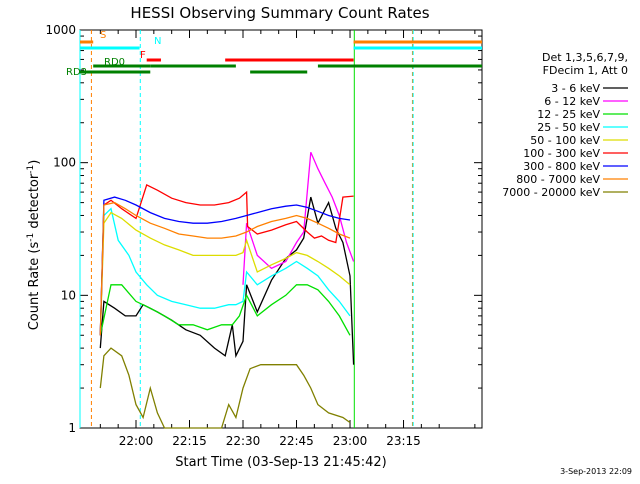 The width and height of the screenshot is (640, 484). I want to click on x-tick-label: 22:45, so click(296, 441).